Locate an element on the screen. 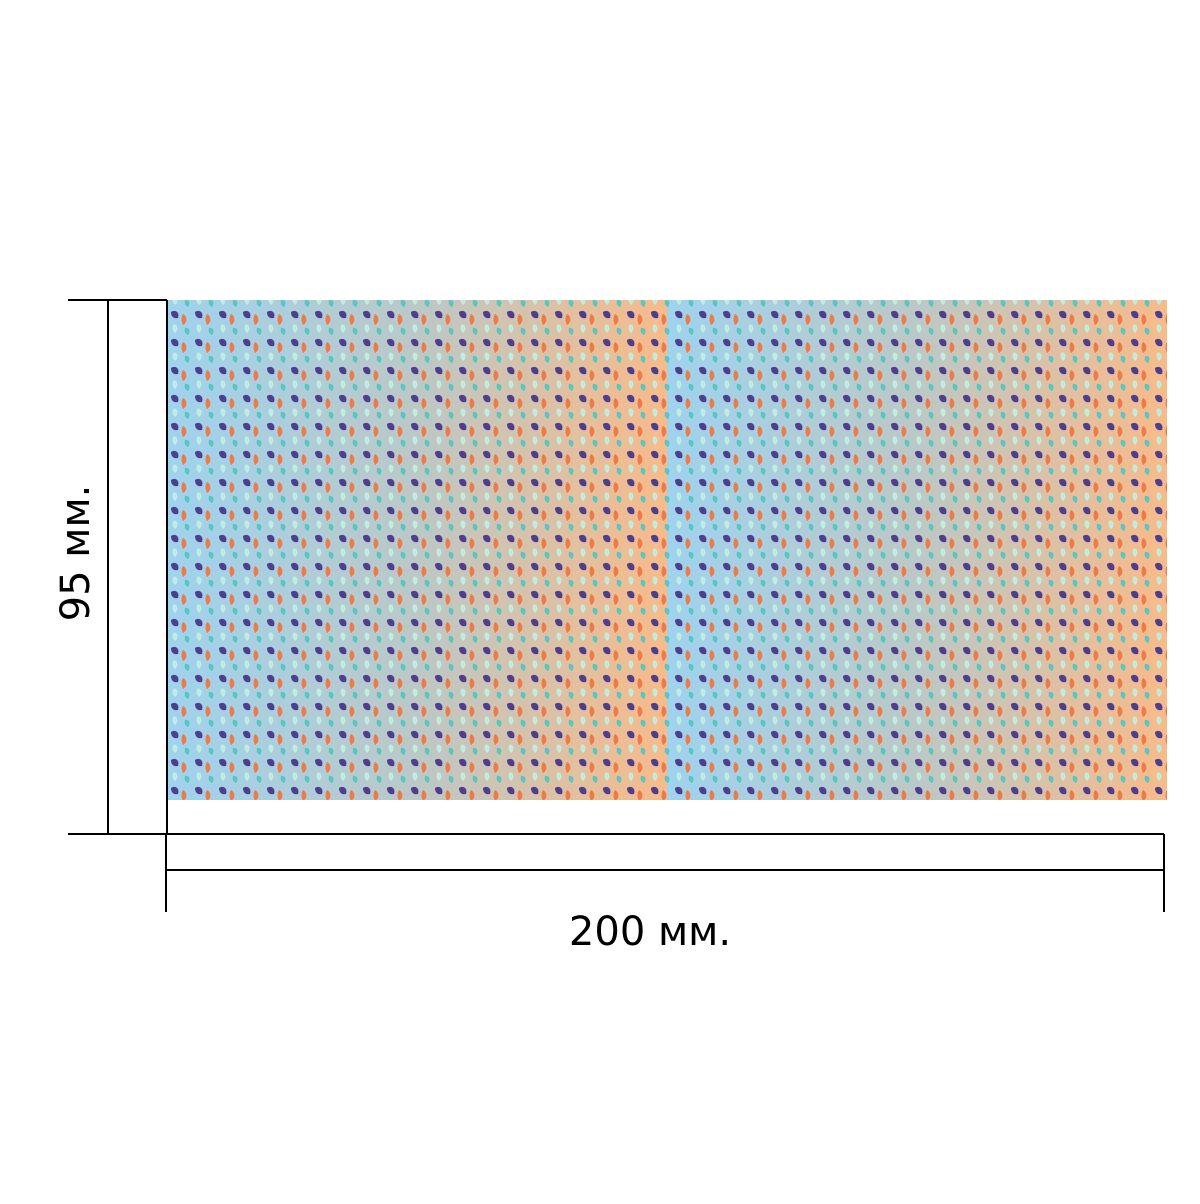  width-label: 200 мм. is located at coordinates (650, 932).